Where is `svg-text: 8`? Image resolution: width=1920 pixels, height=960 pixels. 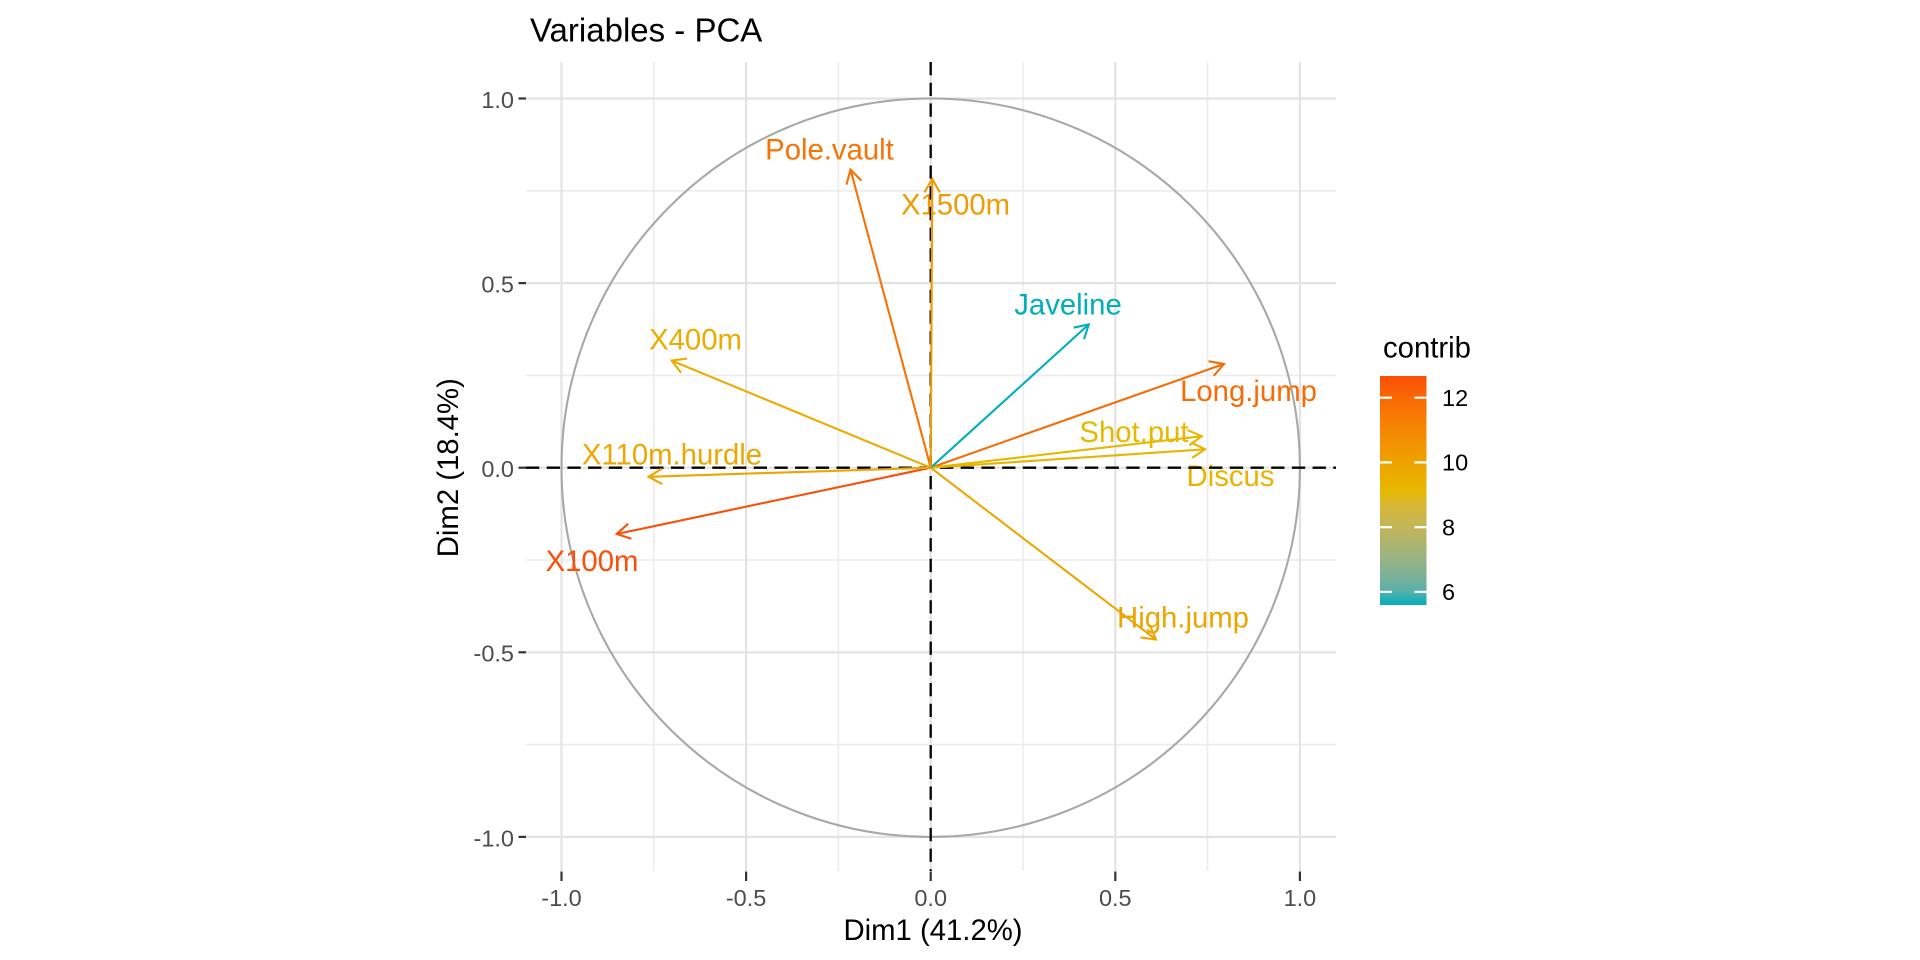
svg-text: 8 is located at coordinates (1448, 528).